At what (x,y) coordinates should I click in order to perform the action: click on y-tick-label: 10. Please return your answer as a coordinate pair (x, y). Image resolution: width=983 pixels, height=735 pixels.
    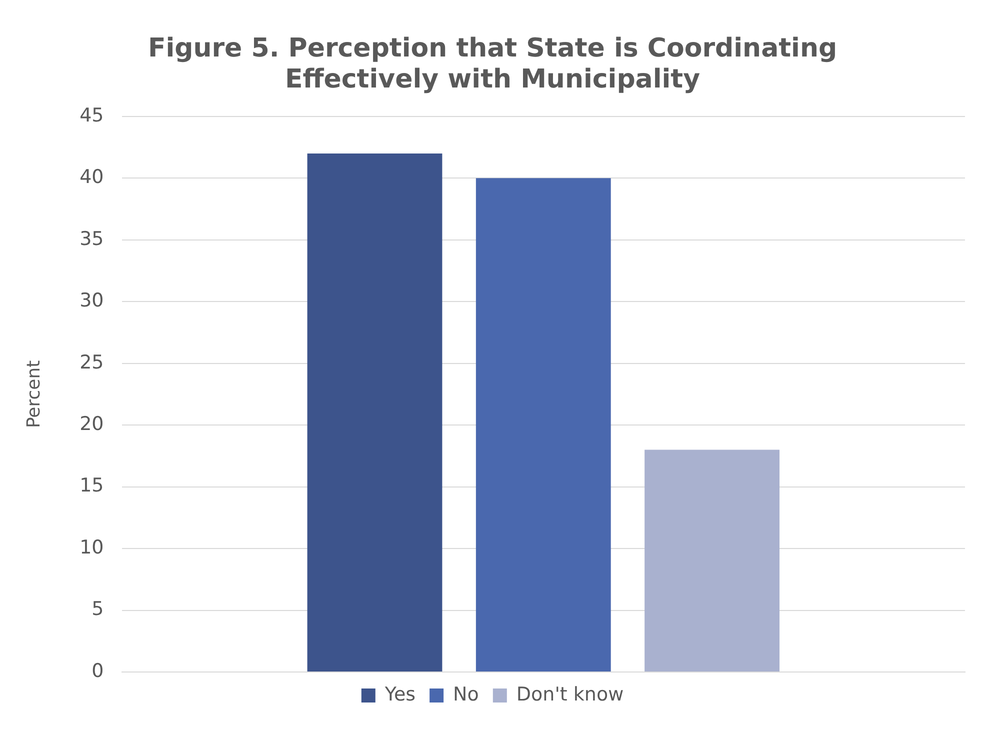
    Looking at the image, I should click on (92, 547).